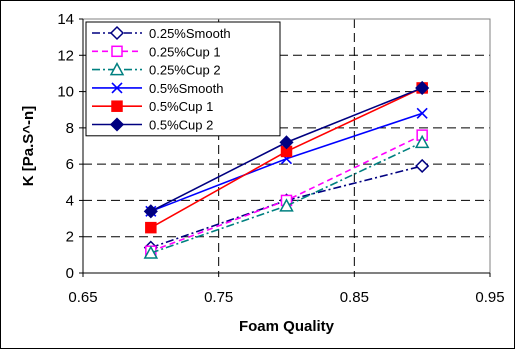 Image resolution: width=515 pixels, height=349 pixels. What do you see at coordinates (70, 237) in the screenshot?
I see `y-tick-label: 2` at bounding box center [70, 237].